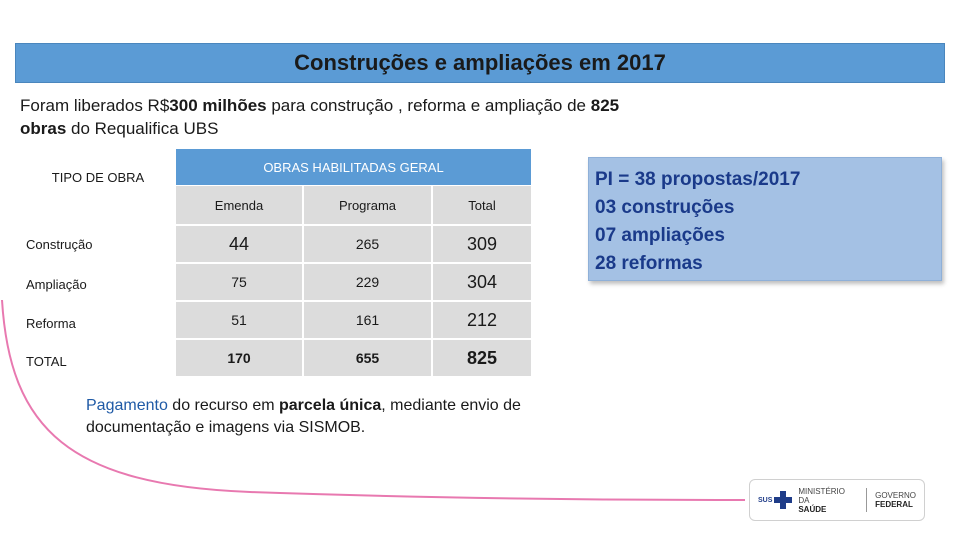  Describe the element at coordinates (366, 320) in the screenshot. I see `cell-programa: 161` at that location.